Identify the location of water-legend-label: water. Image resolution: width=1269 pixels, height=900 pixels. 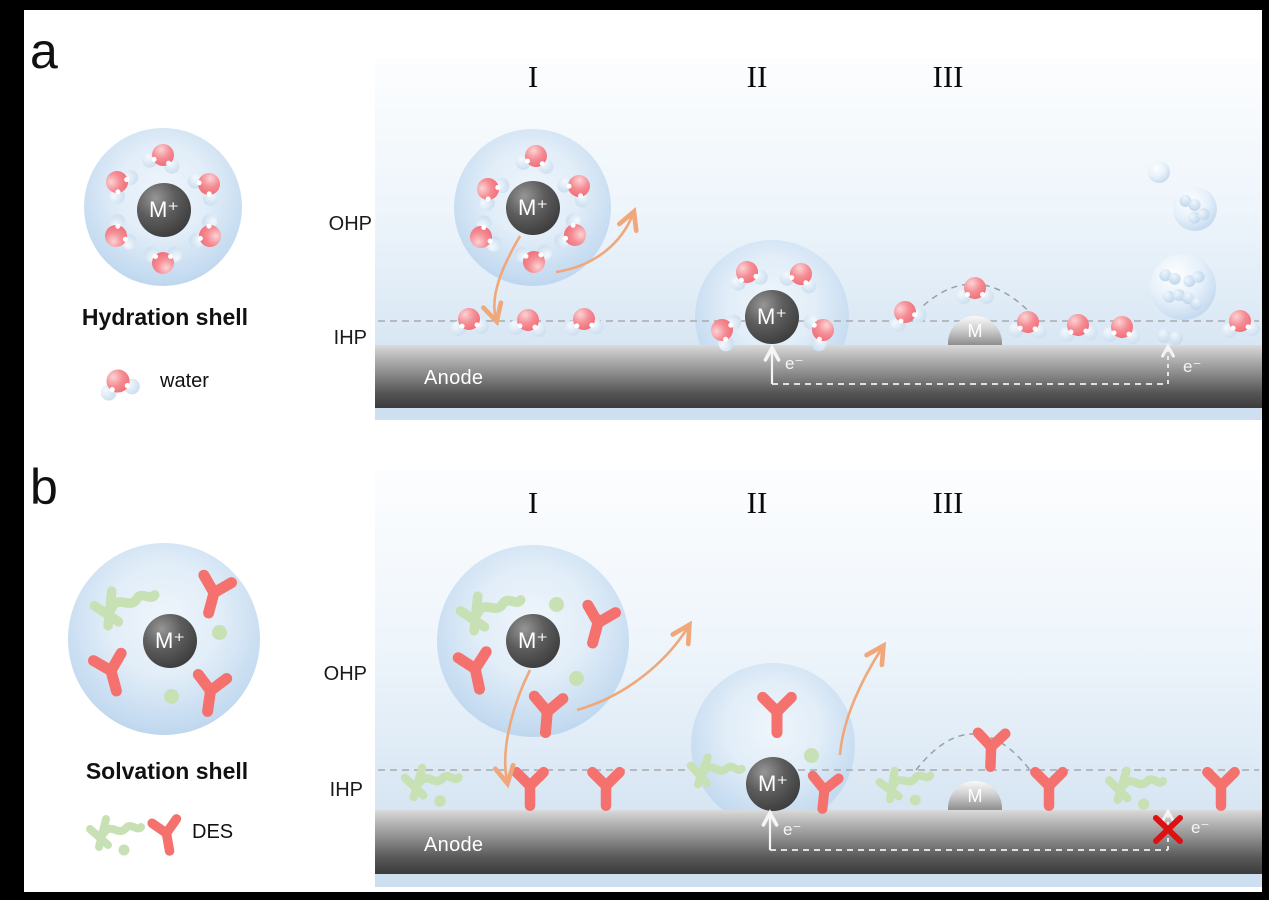
(184, 381).